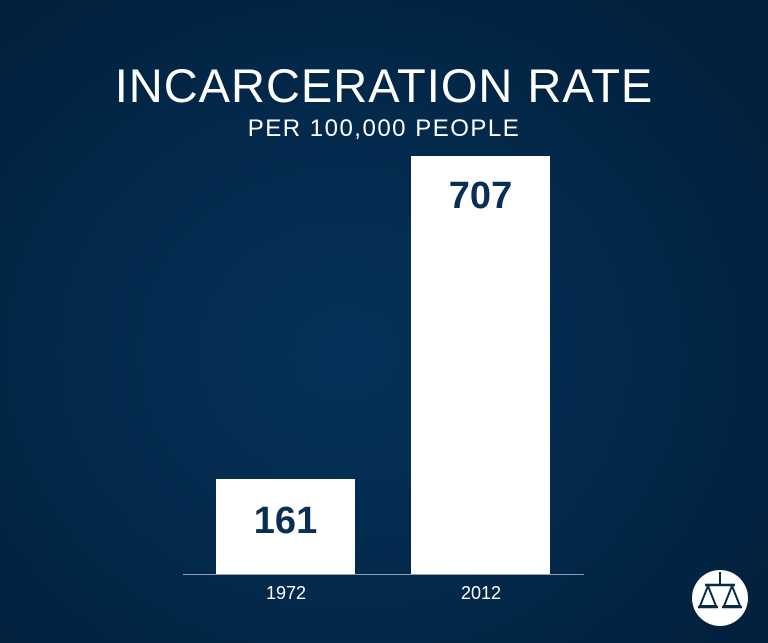 The width and height of the screenshot is (768, 643). Describe the element at coordinates (480, 196) in the screenshot. I see `bar-value-2012: 707` at that location.